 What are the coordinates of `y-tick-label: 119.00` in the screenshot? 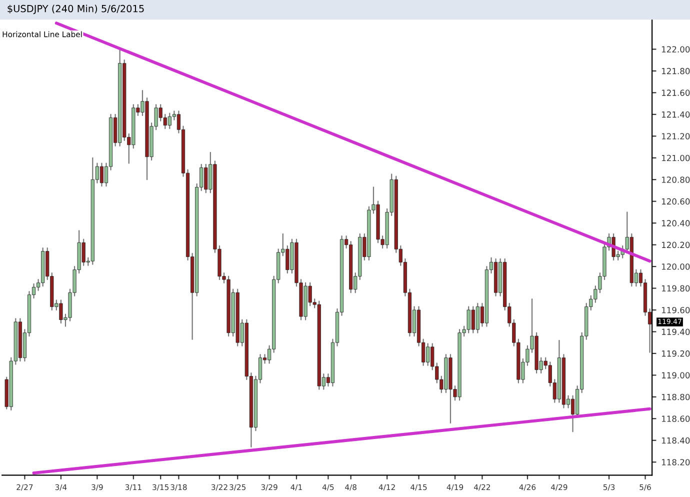 It's located at (676, 375).